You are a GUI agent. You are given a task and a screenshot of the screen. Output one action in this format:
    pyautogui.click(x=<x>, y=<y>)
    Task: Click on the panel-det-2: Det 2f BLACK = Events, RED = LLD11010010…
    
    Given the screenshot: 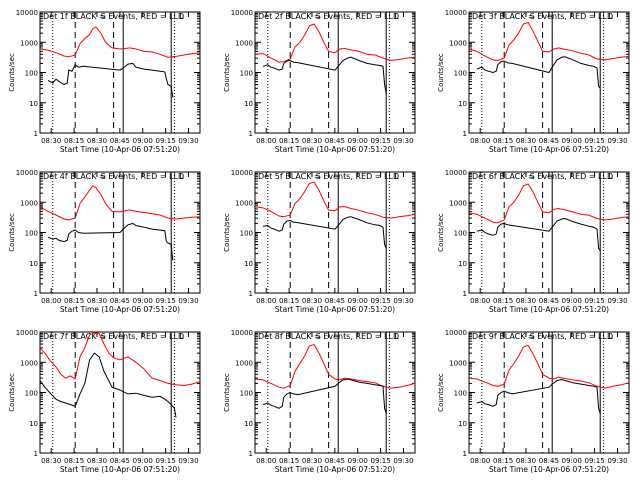 What is the action you would take?
    pyautogui.click(x=319, y=81)
    